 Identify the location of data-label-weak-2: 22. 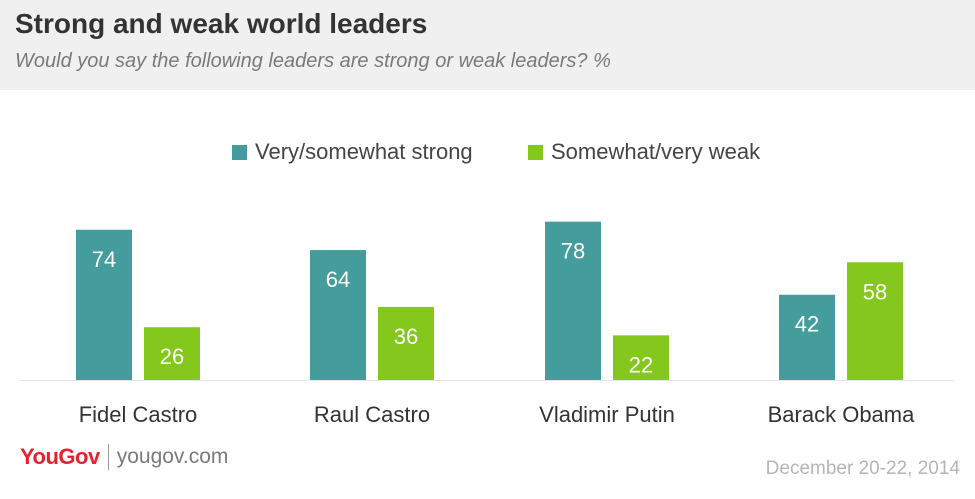
(641, 364).